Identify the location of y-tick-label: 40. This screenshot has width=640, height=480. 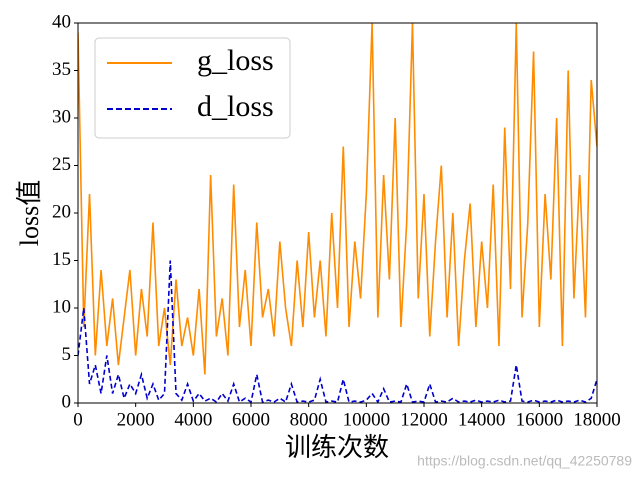
(61, 21).